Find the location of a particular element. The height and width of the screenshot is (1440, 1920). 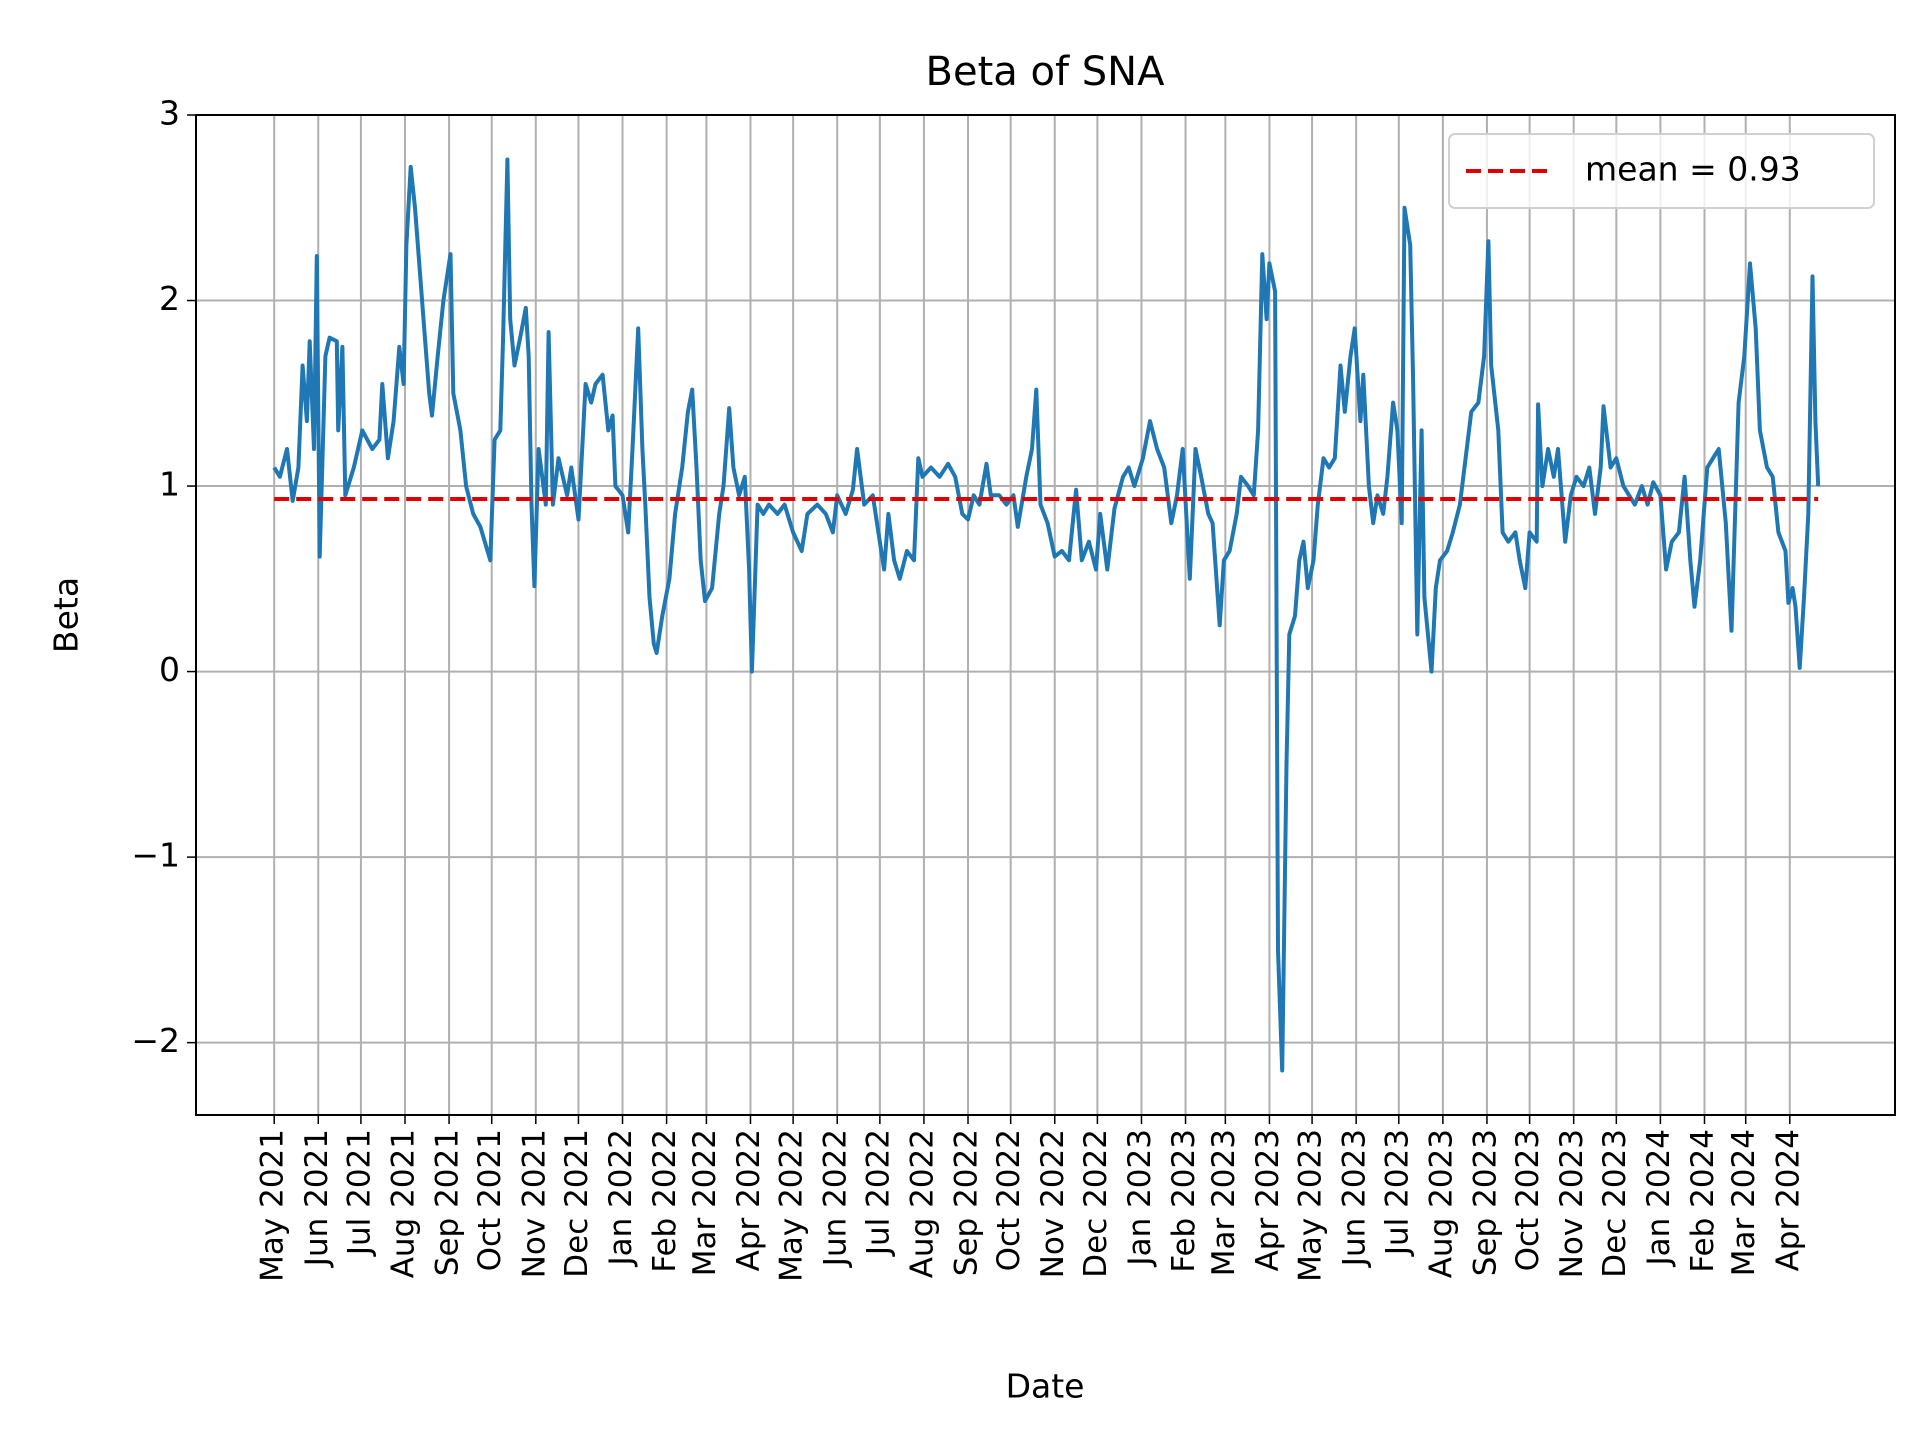

x-tick-label: Aug 2022 is located at coordinates (922, 1203).